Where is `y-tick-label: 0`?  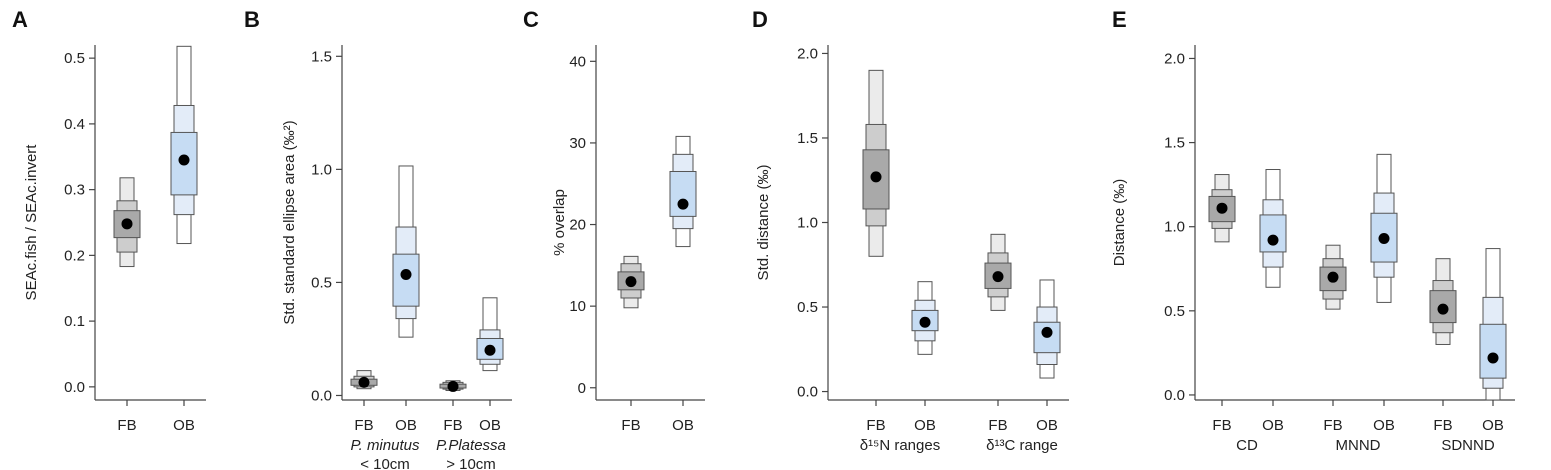 y-tick-label: 0 is located at coordinates (582, 388).